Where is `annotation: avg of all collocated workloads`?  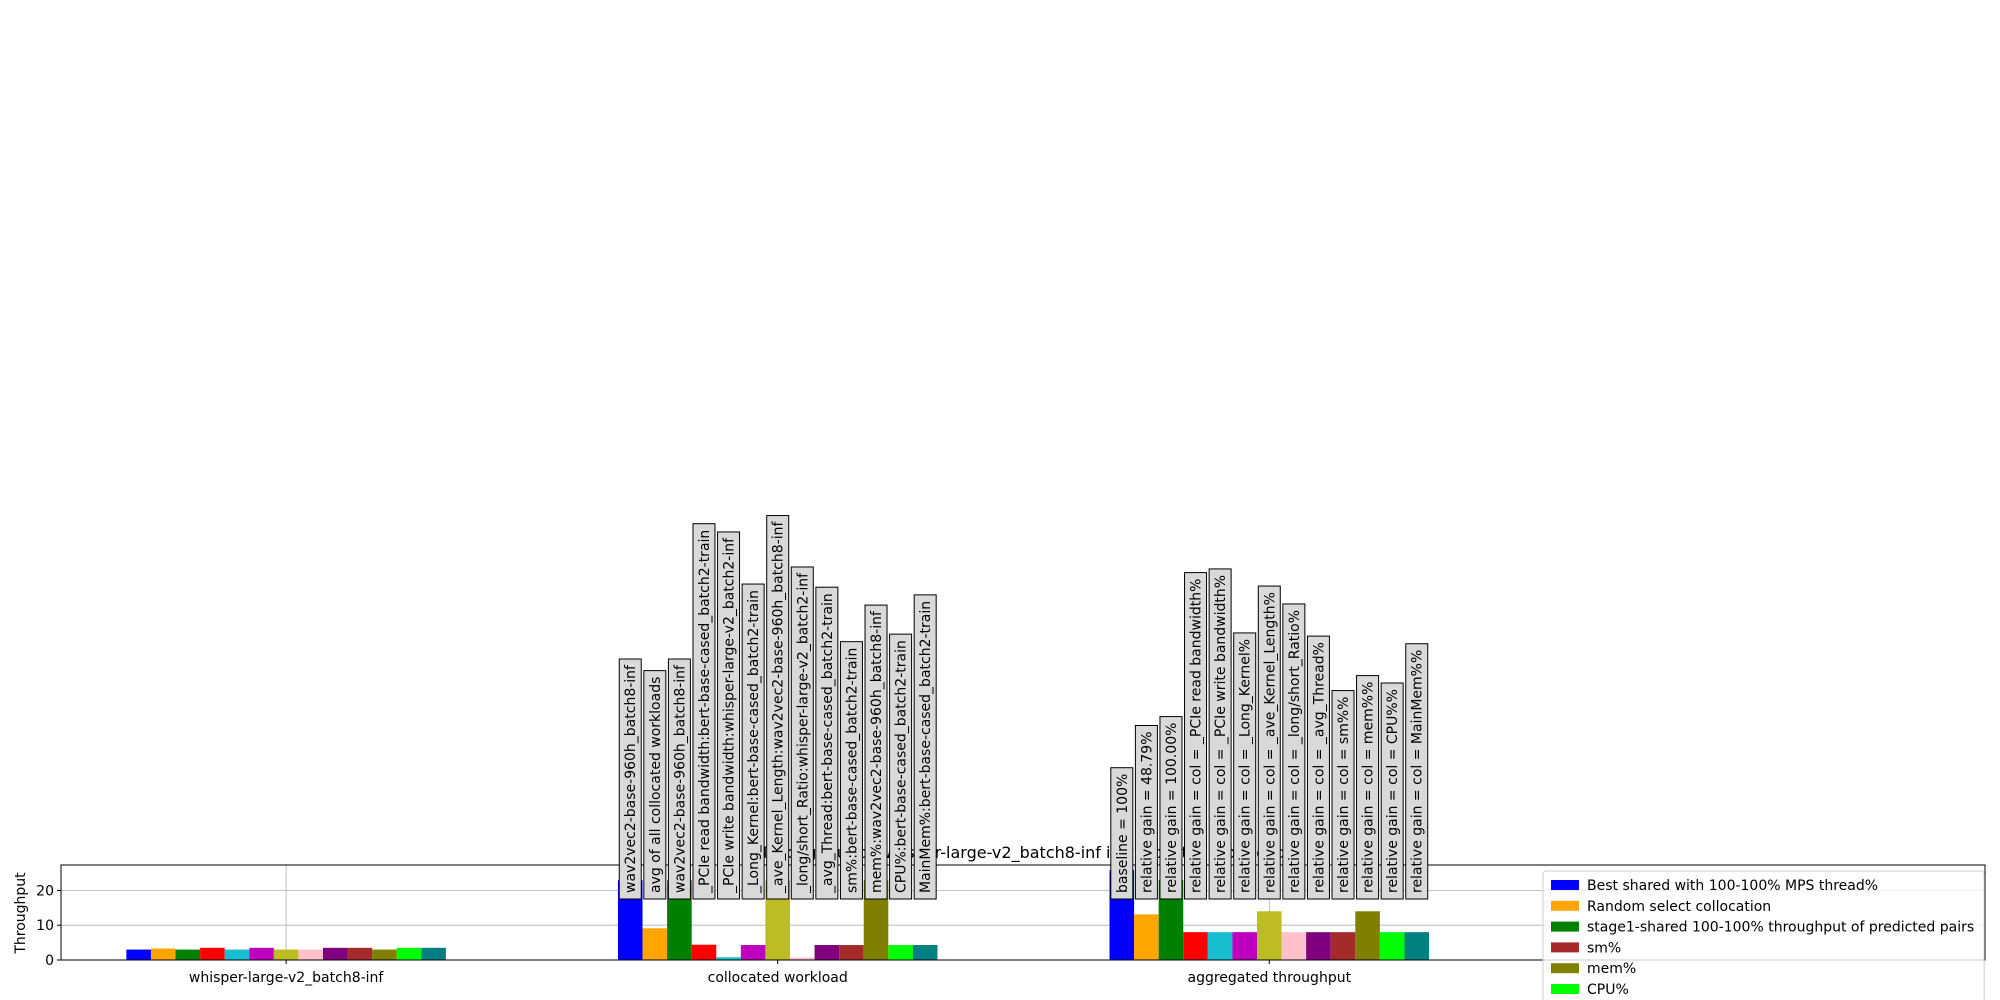 annotation: avg of all collocated workloads is located at coordinates (655, 785).